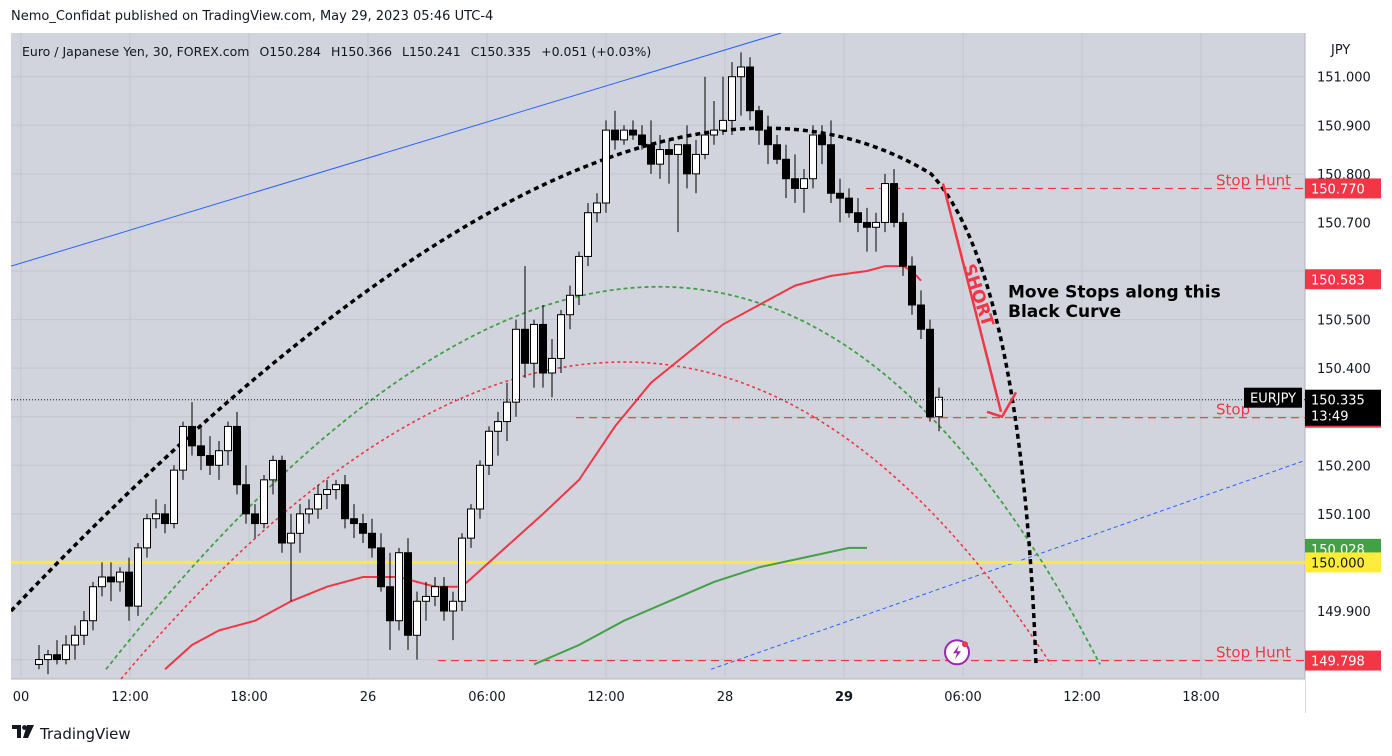 The width and height of the screenshot is (1392, 756). I want to click on symbol-tag: EURJPY, so click(1273, 399).